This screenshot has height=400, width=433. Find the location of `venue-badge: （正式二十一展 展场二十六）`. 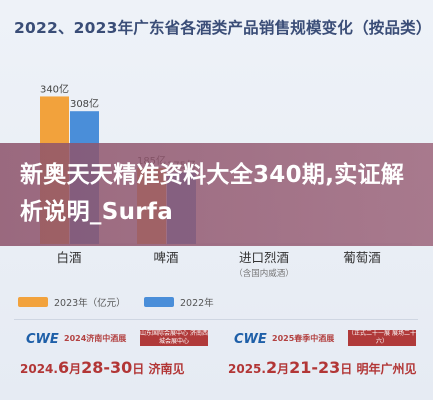

venue-badge: （正式二十一展 展场二十六） is located at coordinates (382, 338).